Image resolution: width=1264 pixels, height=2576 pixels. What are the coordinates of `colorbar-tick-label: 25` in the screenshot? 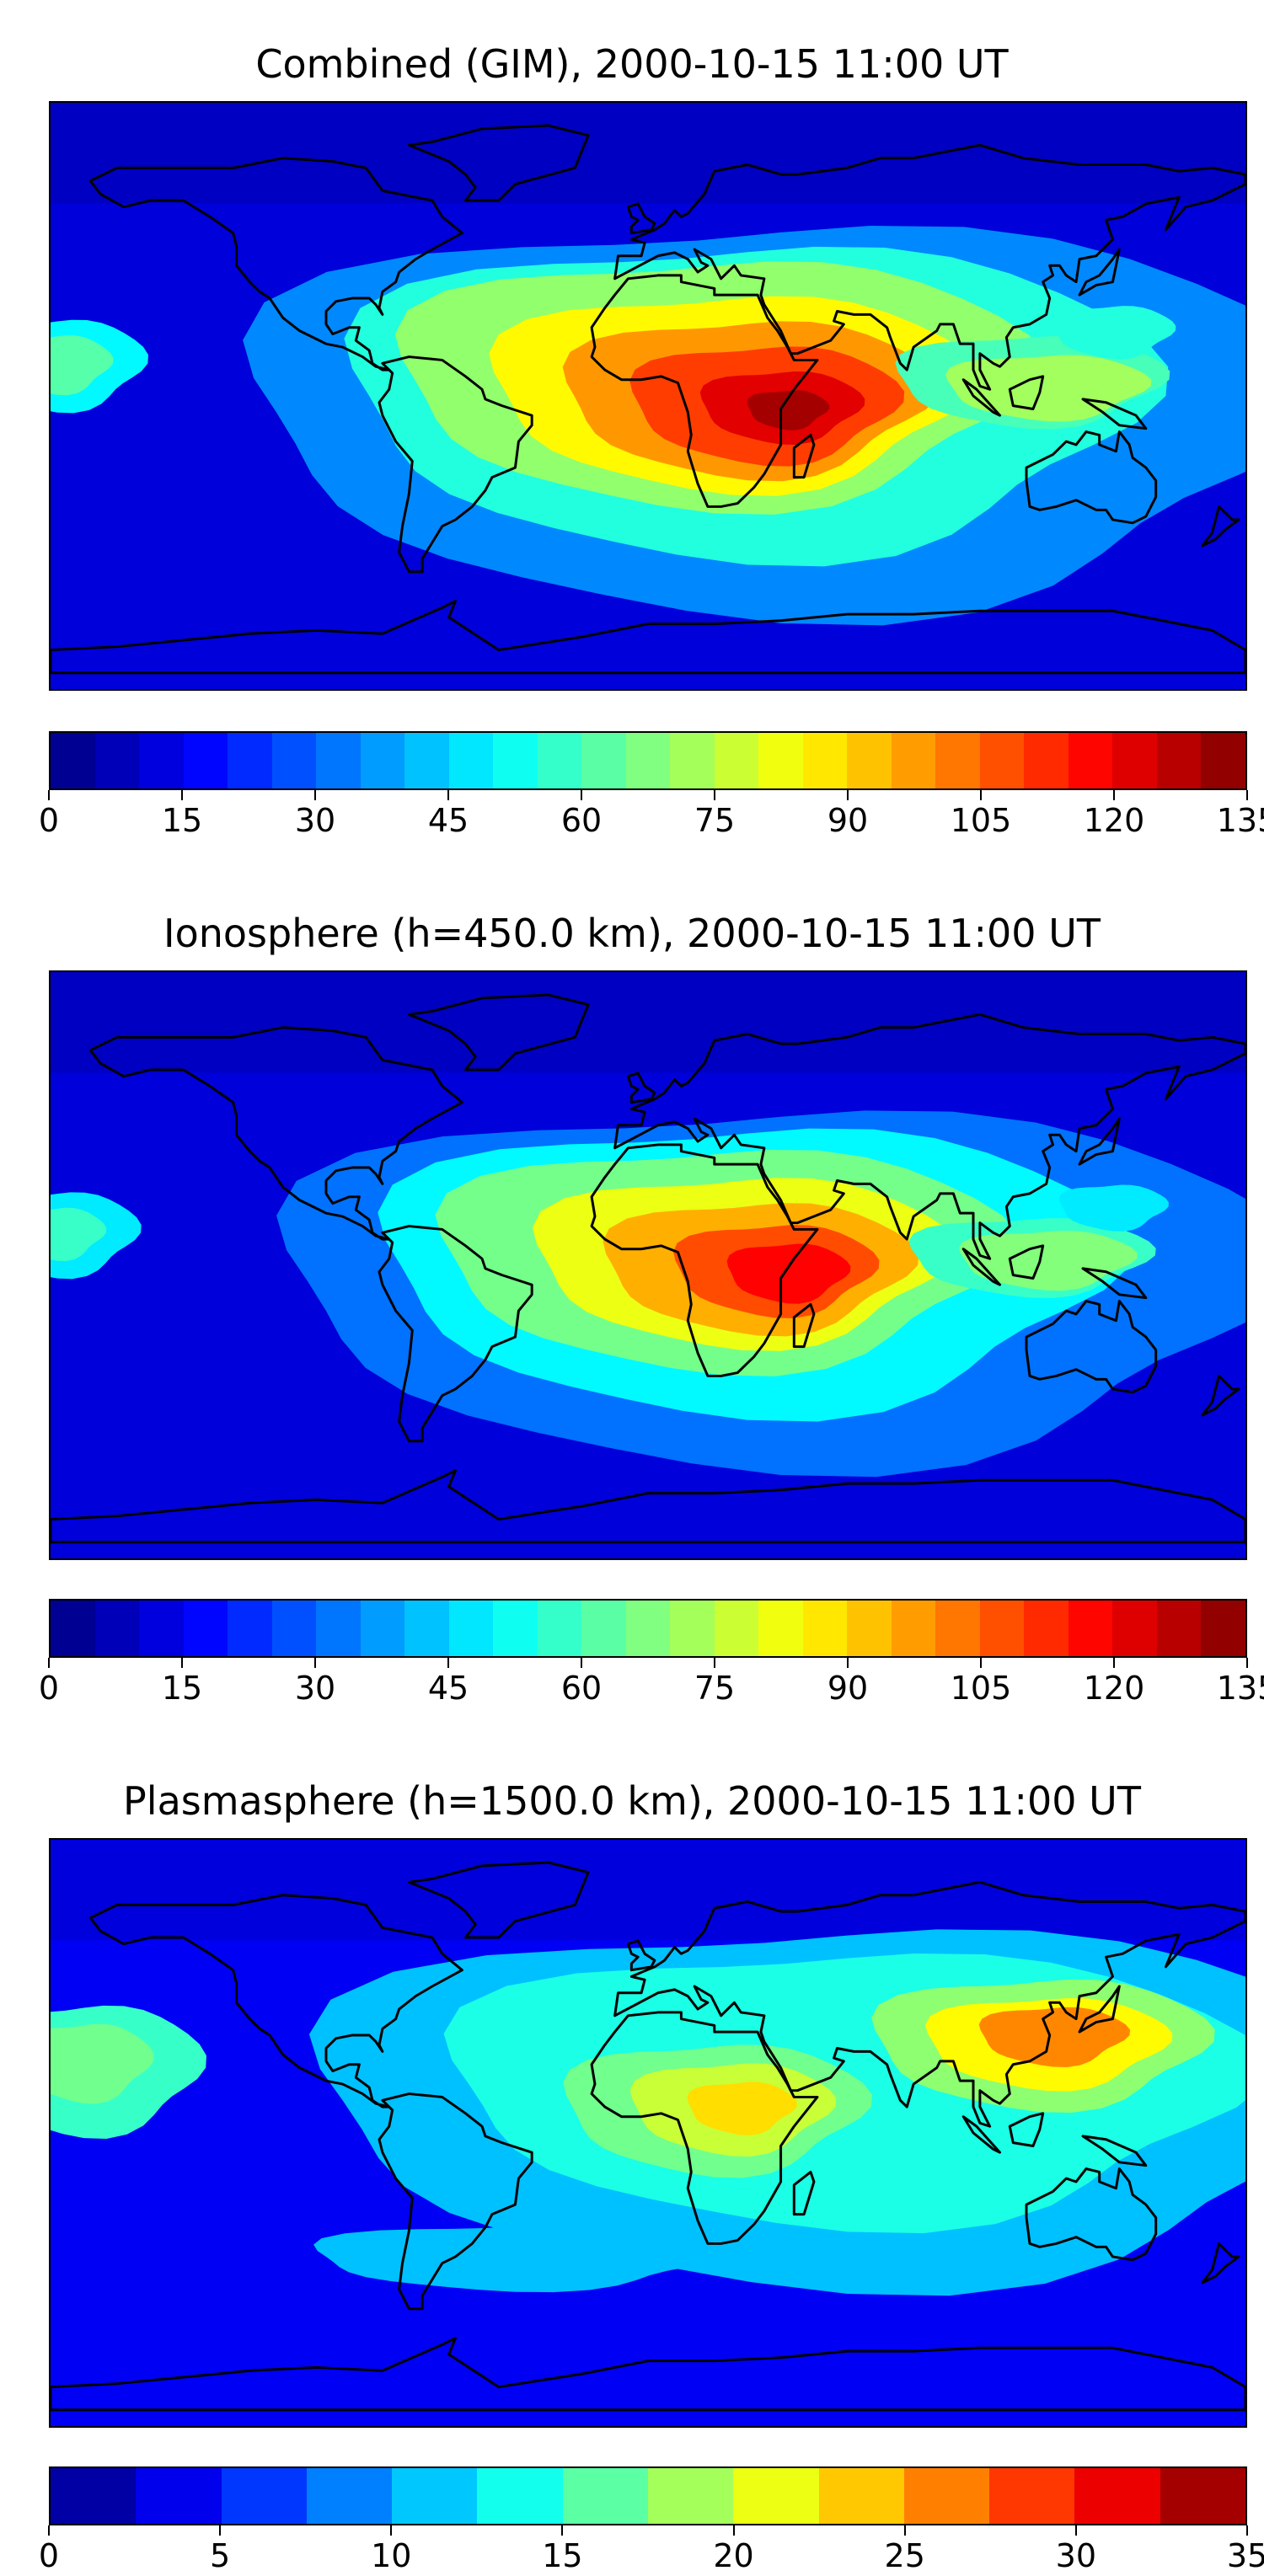 It's located at (904, 2555).